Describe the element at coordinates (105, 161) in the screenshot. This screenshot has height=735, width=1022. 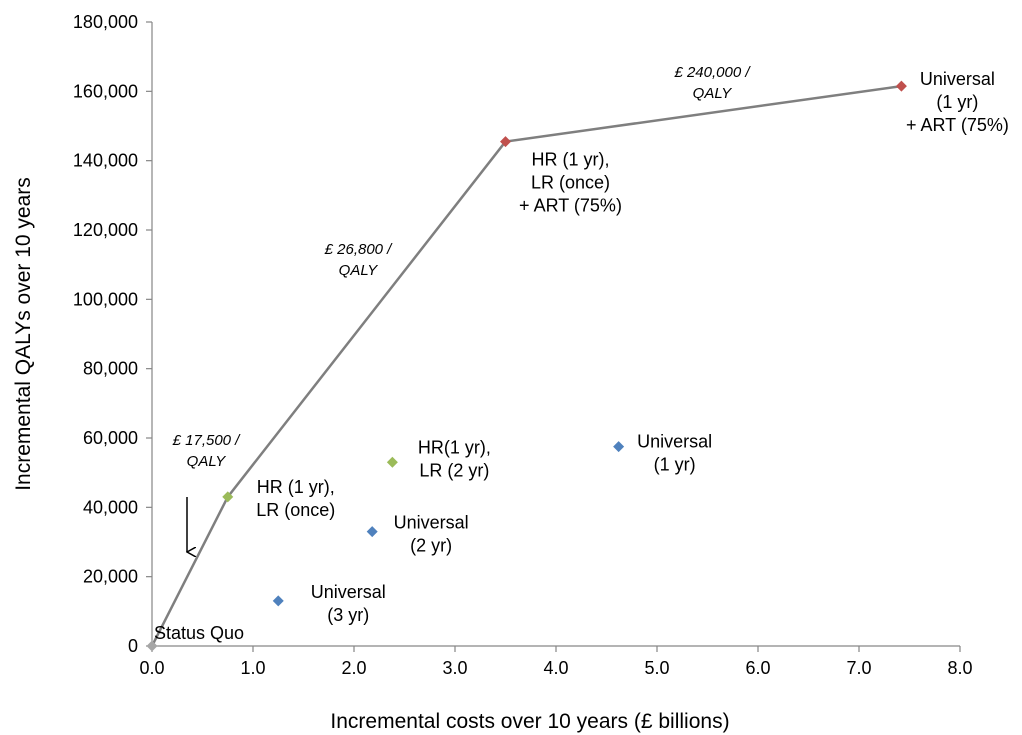
I see `y-tick-label: 140,000` at that location.